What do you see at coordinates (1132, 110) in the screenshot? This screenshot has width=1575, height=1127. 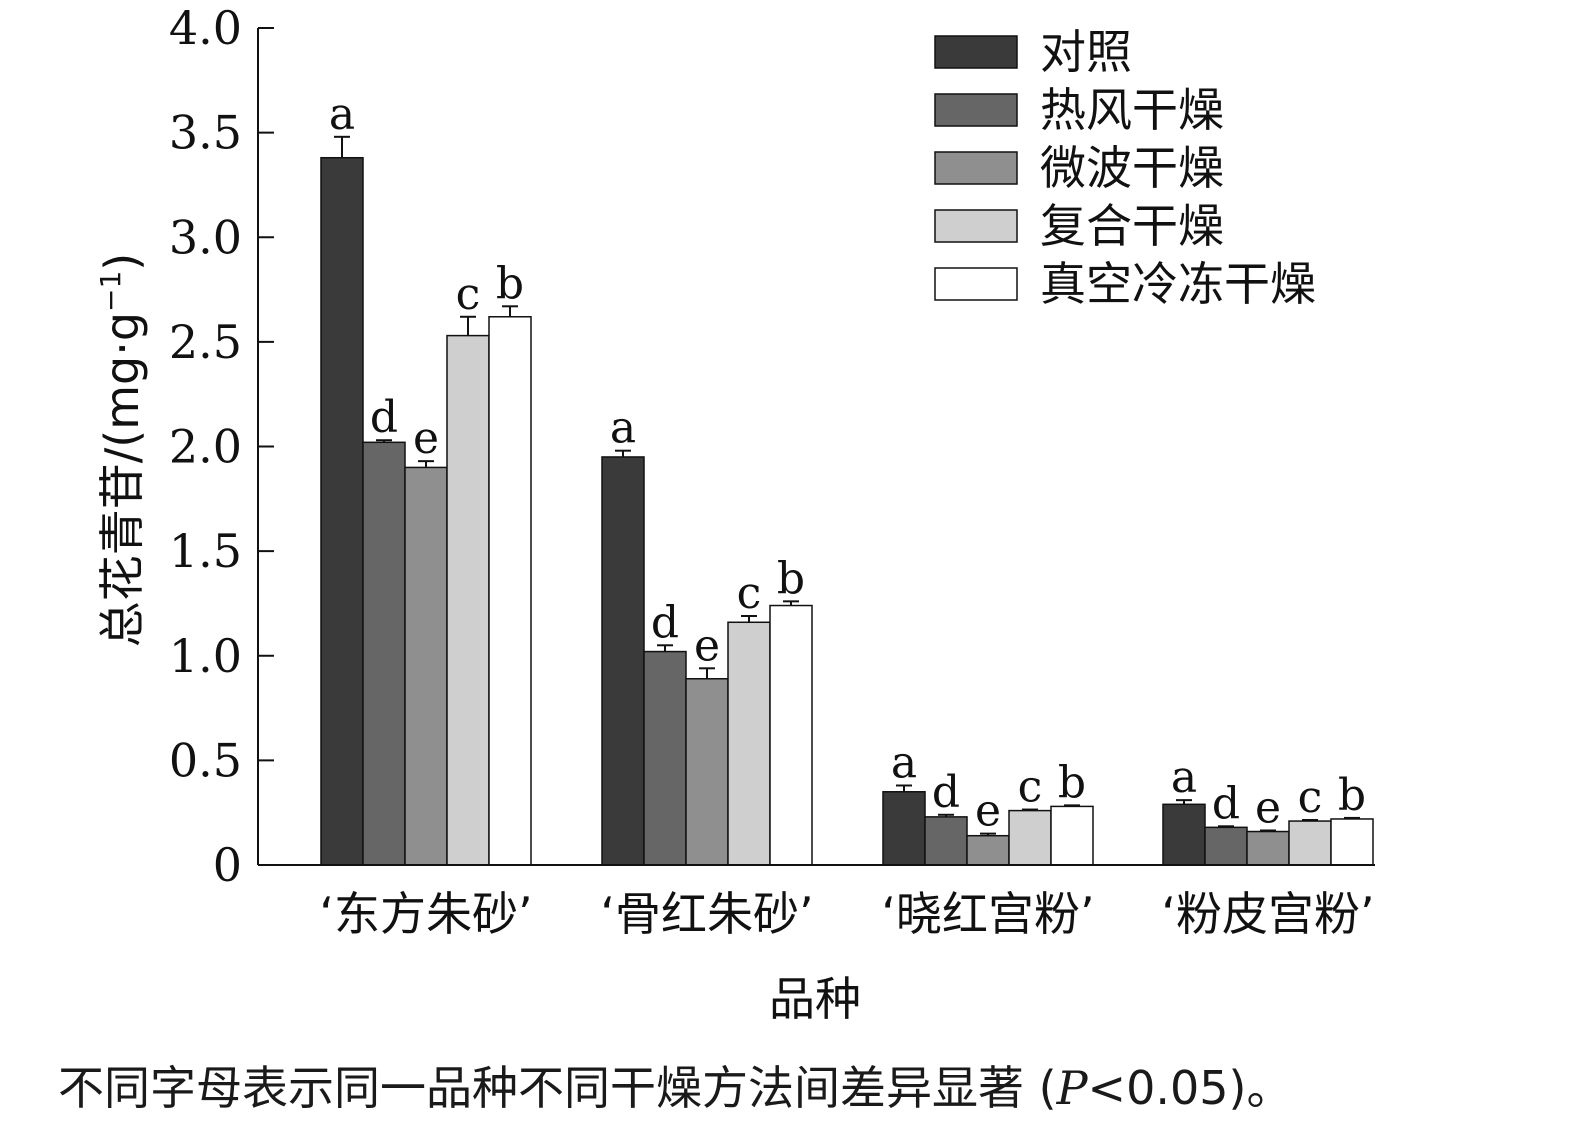 I see `legend-label: 热风干燥` at bounding box center [1132, 110].